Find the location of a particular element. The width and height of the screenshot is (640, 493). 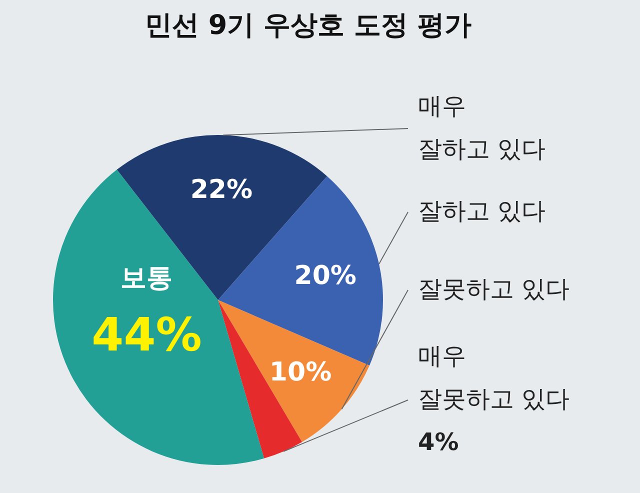

slice-label: 잘못하고 있다 is located at coordinates (494, 289).